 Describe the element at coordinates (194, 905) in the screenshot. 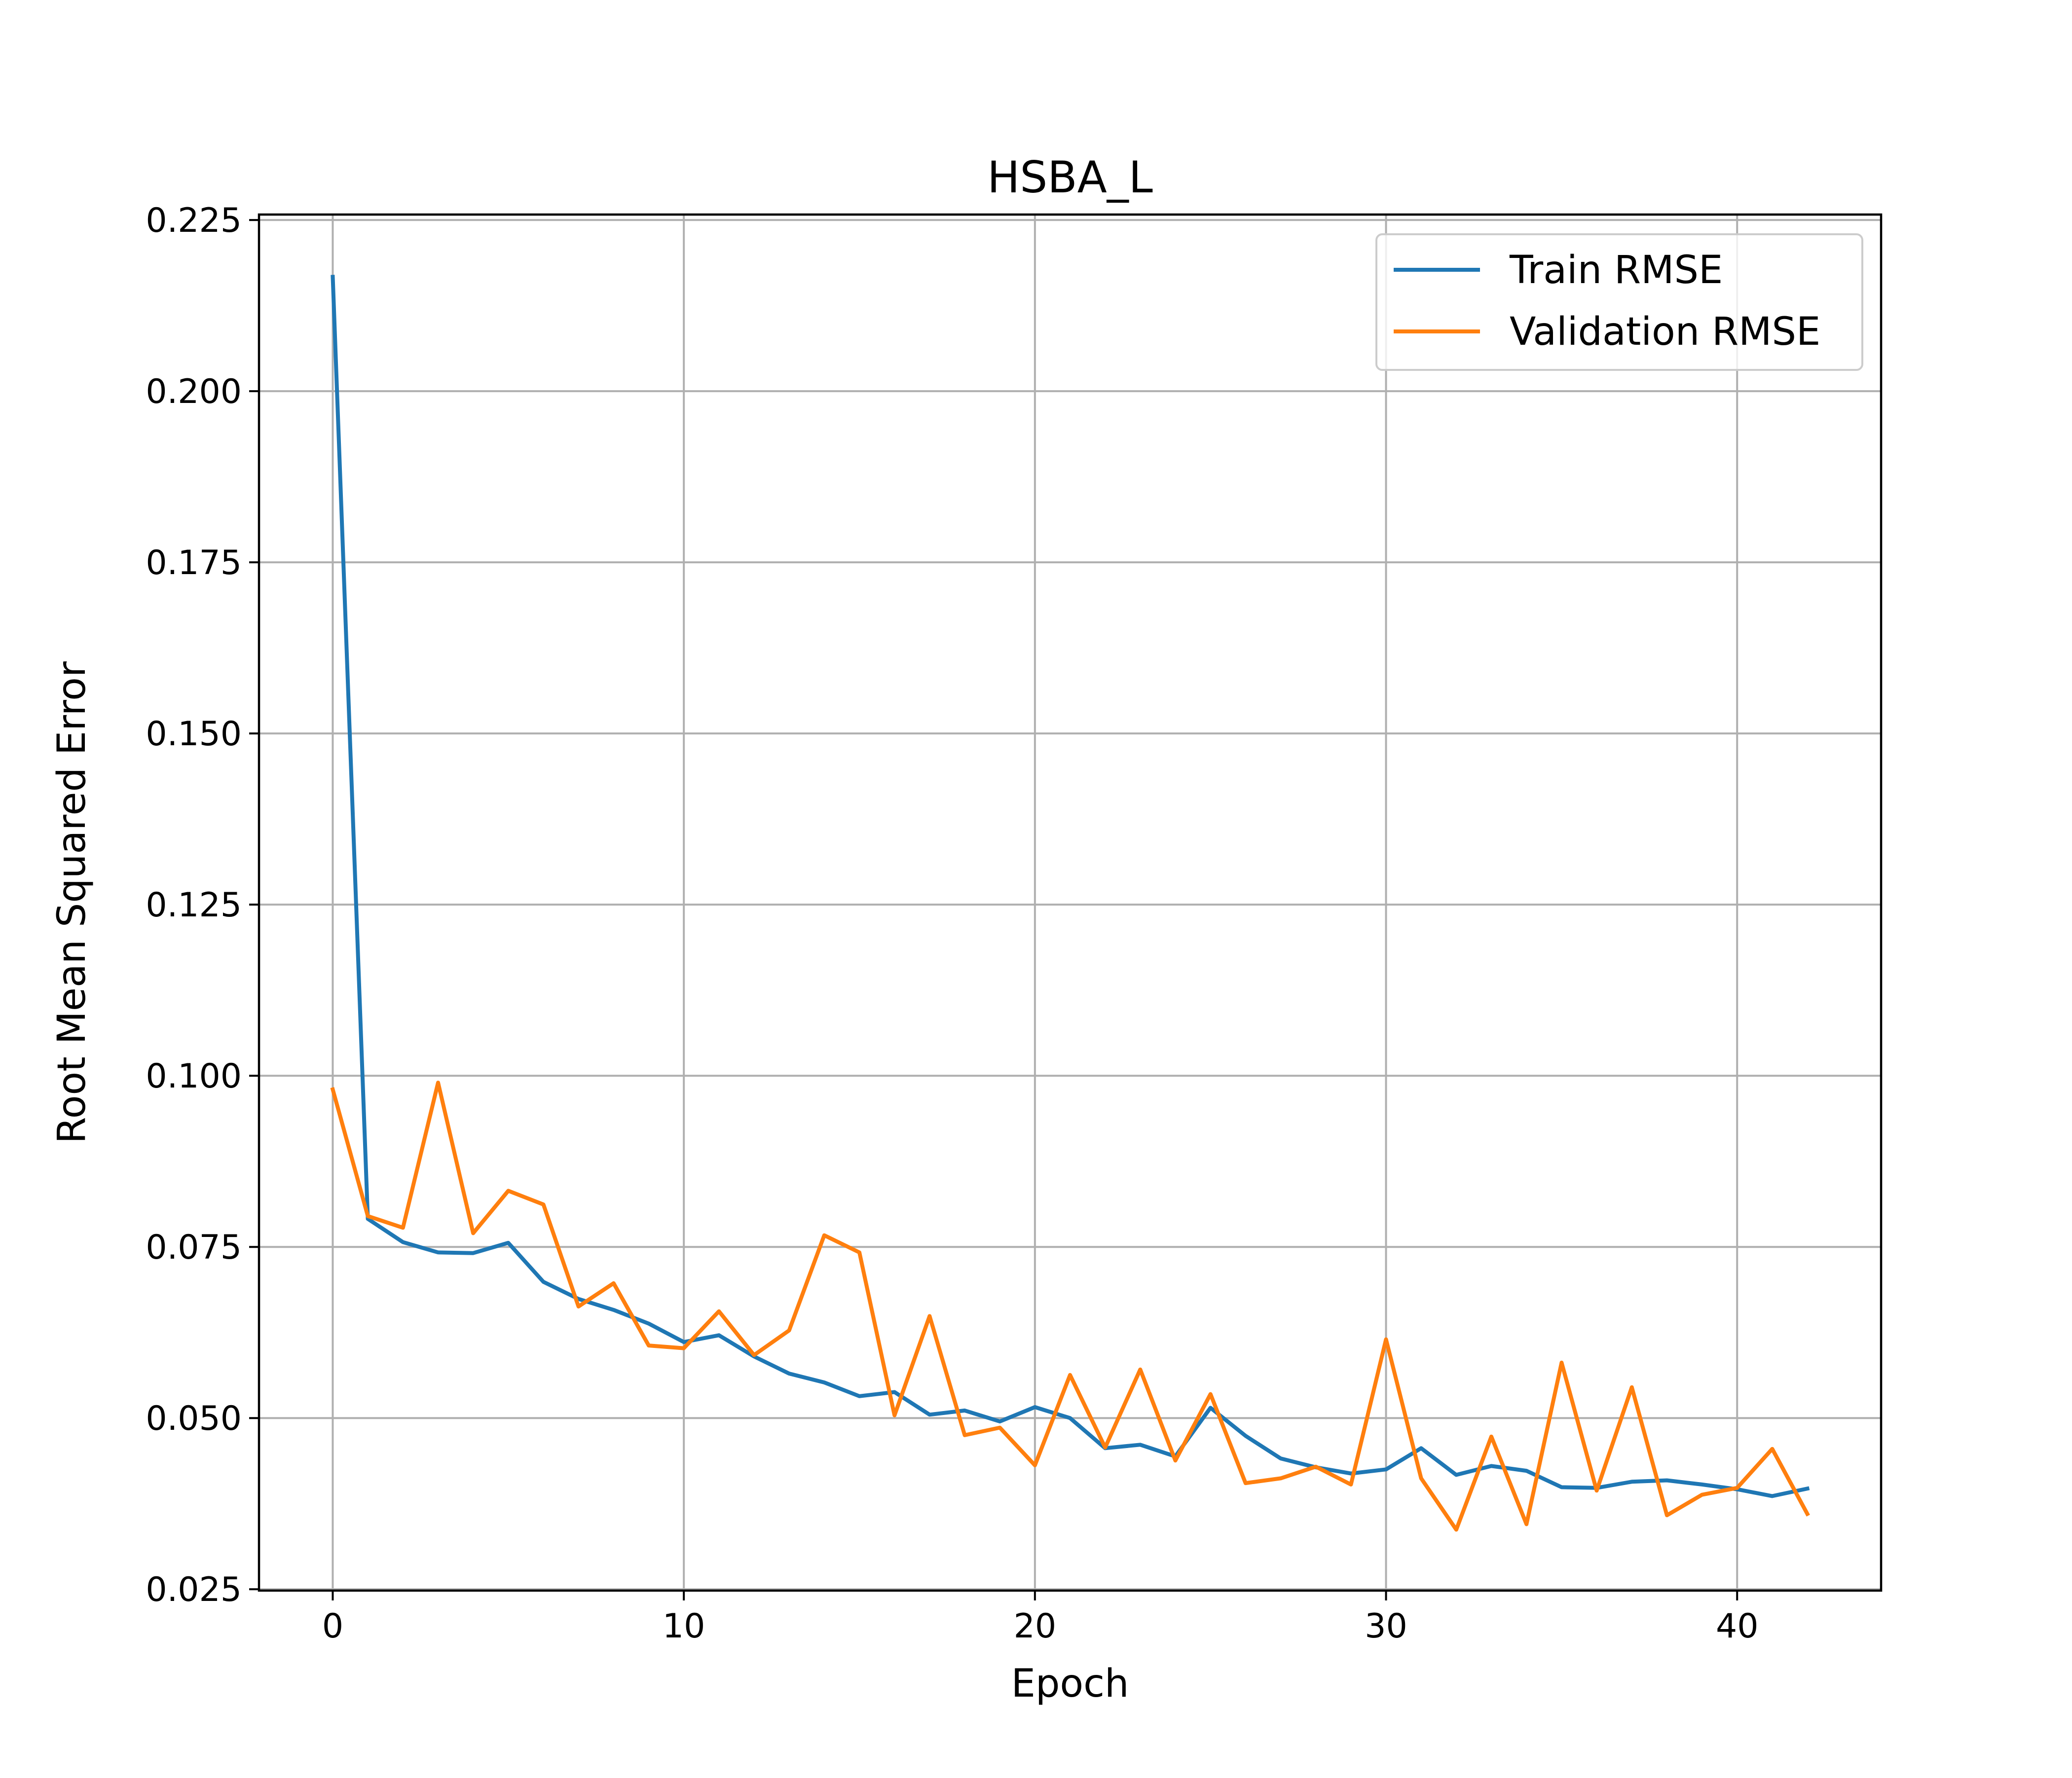

I see `y-tick-label: 0.125` at that location.